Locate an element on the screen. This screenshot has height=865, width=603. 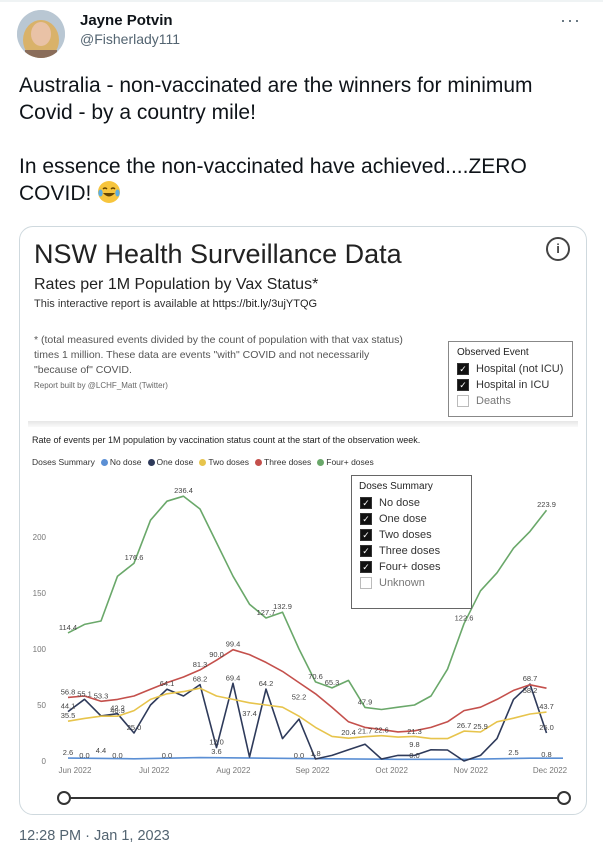
data-label: 132.9 is located at coordinates (282, 606).